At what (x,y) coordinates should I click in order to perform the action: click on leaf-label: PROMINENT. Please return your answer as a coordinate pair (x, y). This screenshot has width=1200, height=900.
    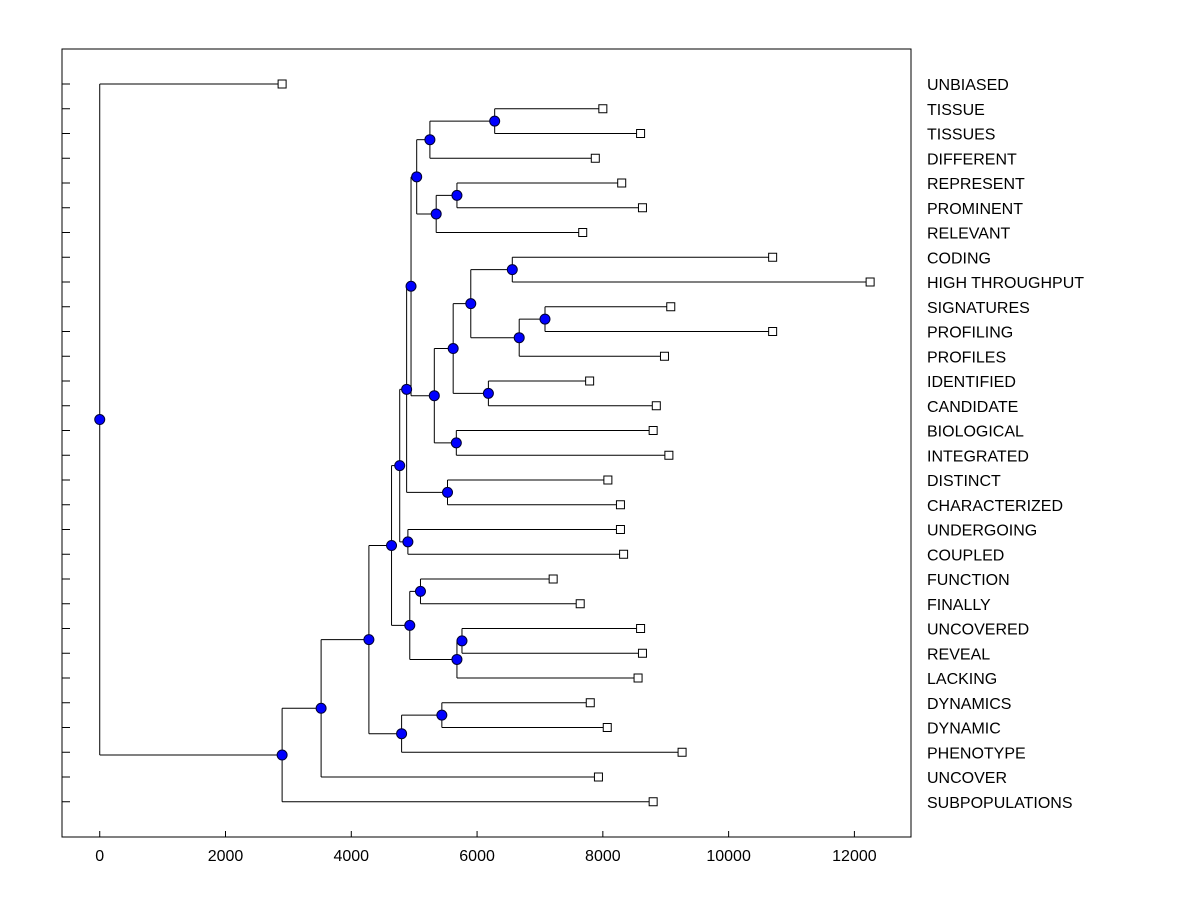
    Looking at the image, I should click on (975, 209).